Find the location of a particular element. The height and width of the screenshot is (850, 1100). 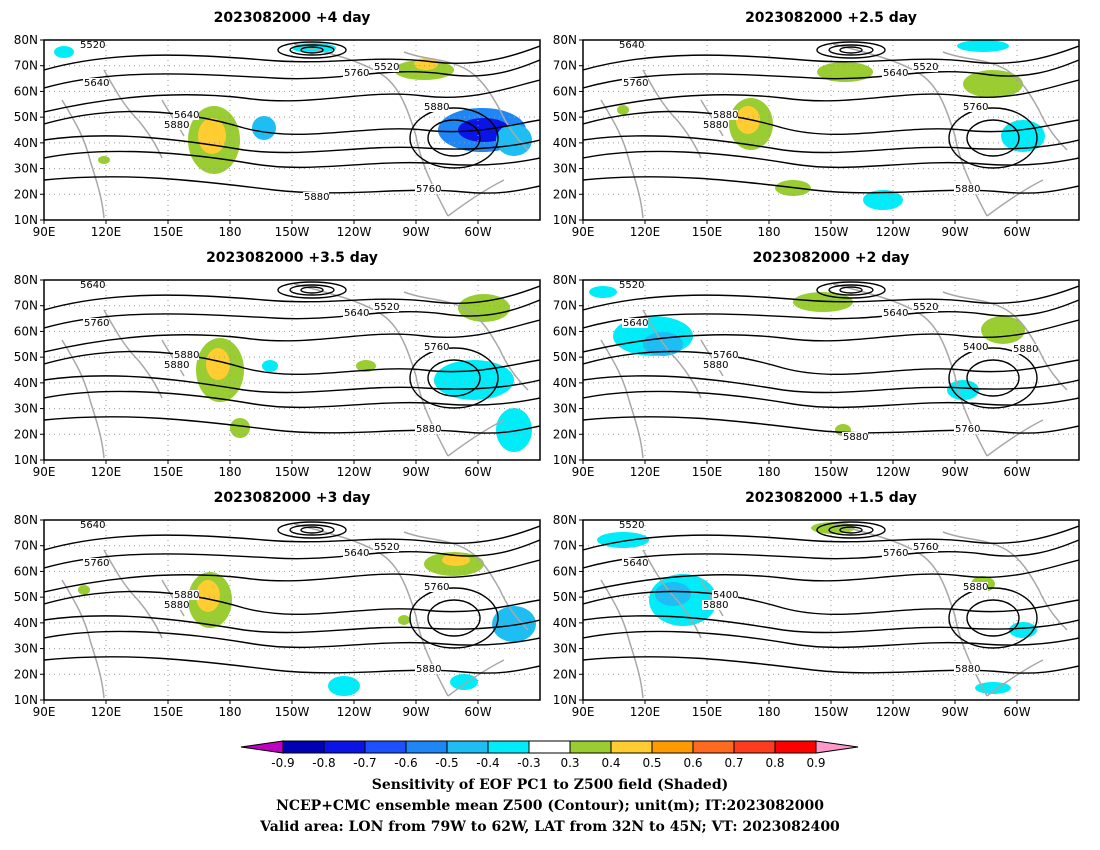

contour-label: 5400 is located at coordinates (725, 595).